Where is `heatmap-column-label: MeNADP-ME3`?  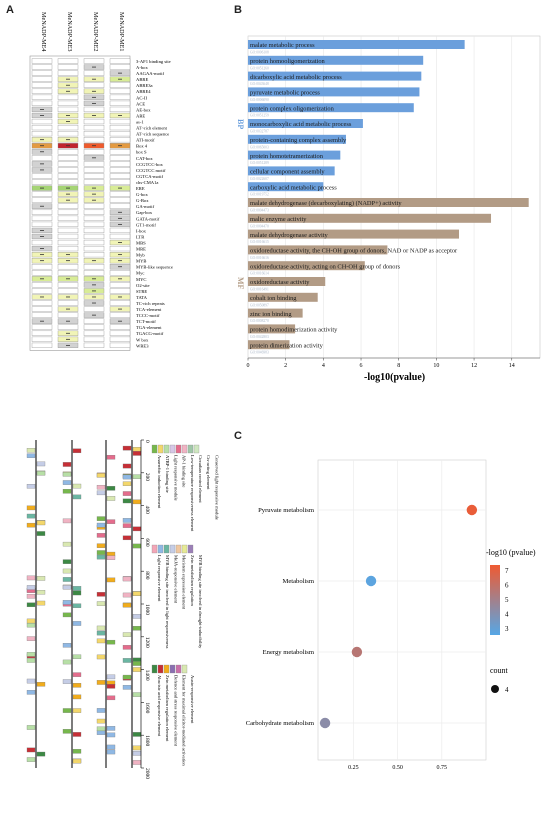
heatmap-column-label: MeNADP-ME3 is located at coordinates (69, 32).